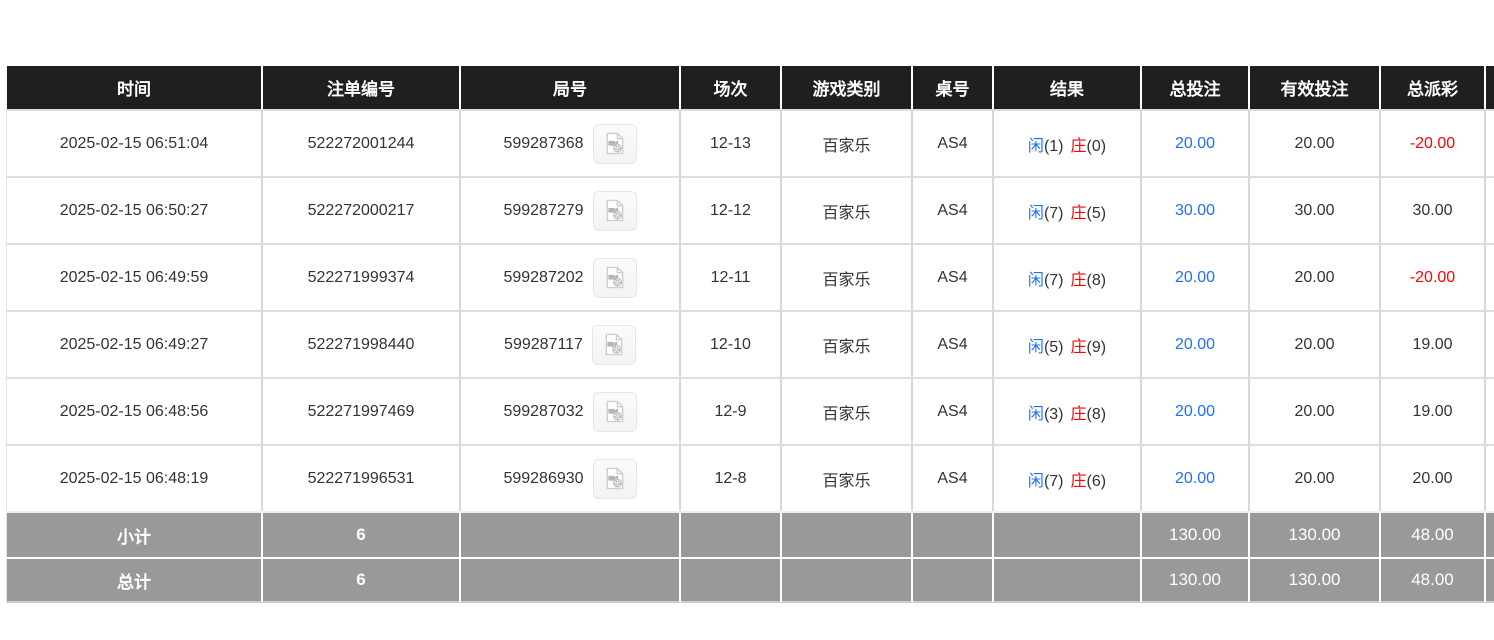 Image resolution: width=1494 pixels, height=640 pixels. I want to click on grand-total-bet: 130.00, so click(1196, 580).